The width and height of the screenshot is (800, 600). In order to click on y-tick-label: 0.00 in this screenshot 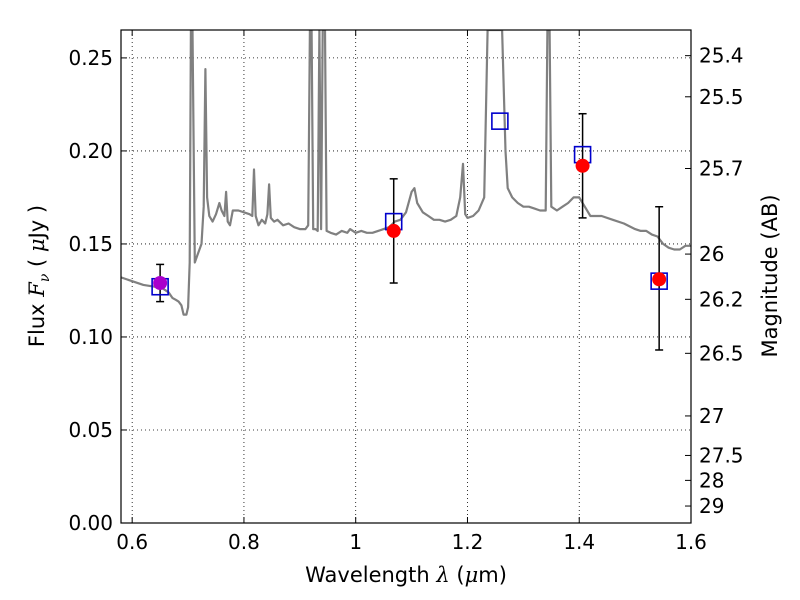, I will do `click(90, 523)`.